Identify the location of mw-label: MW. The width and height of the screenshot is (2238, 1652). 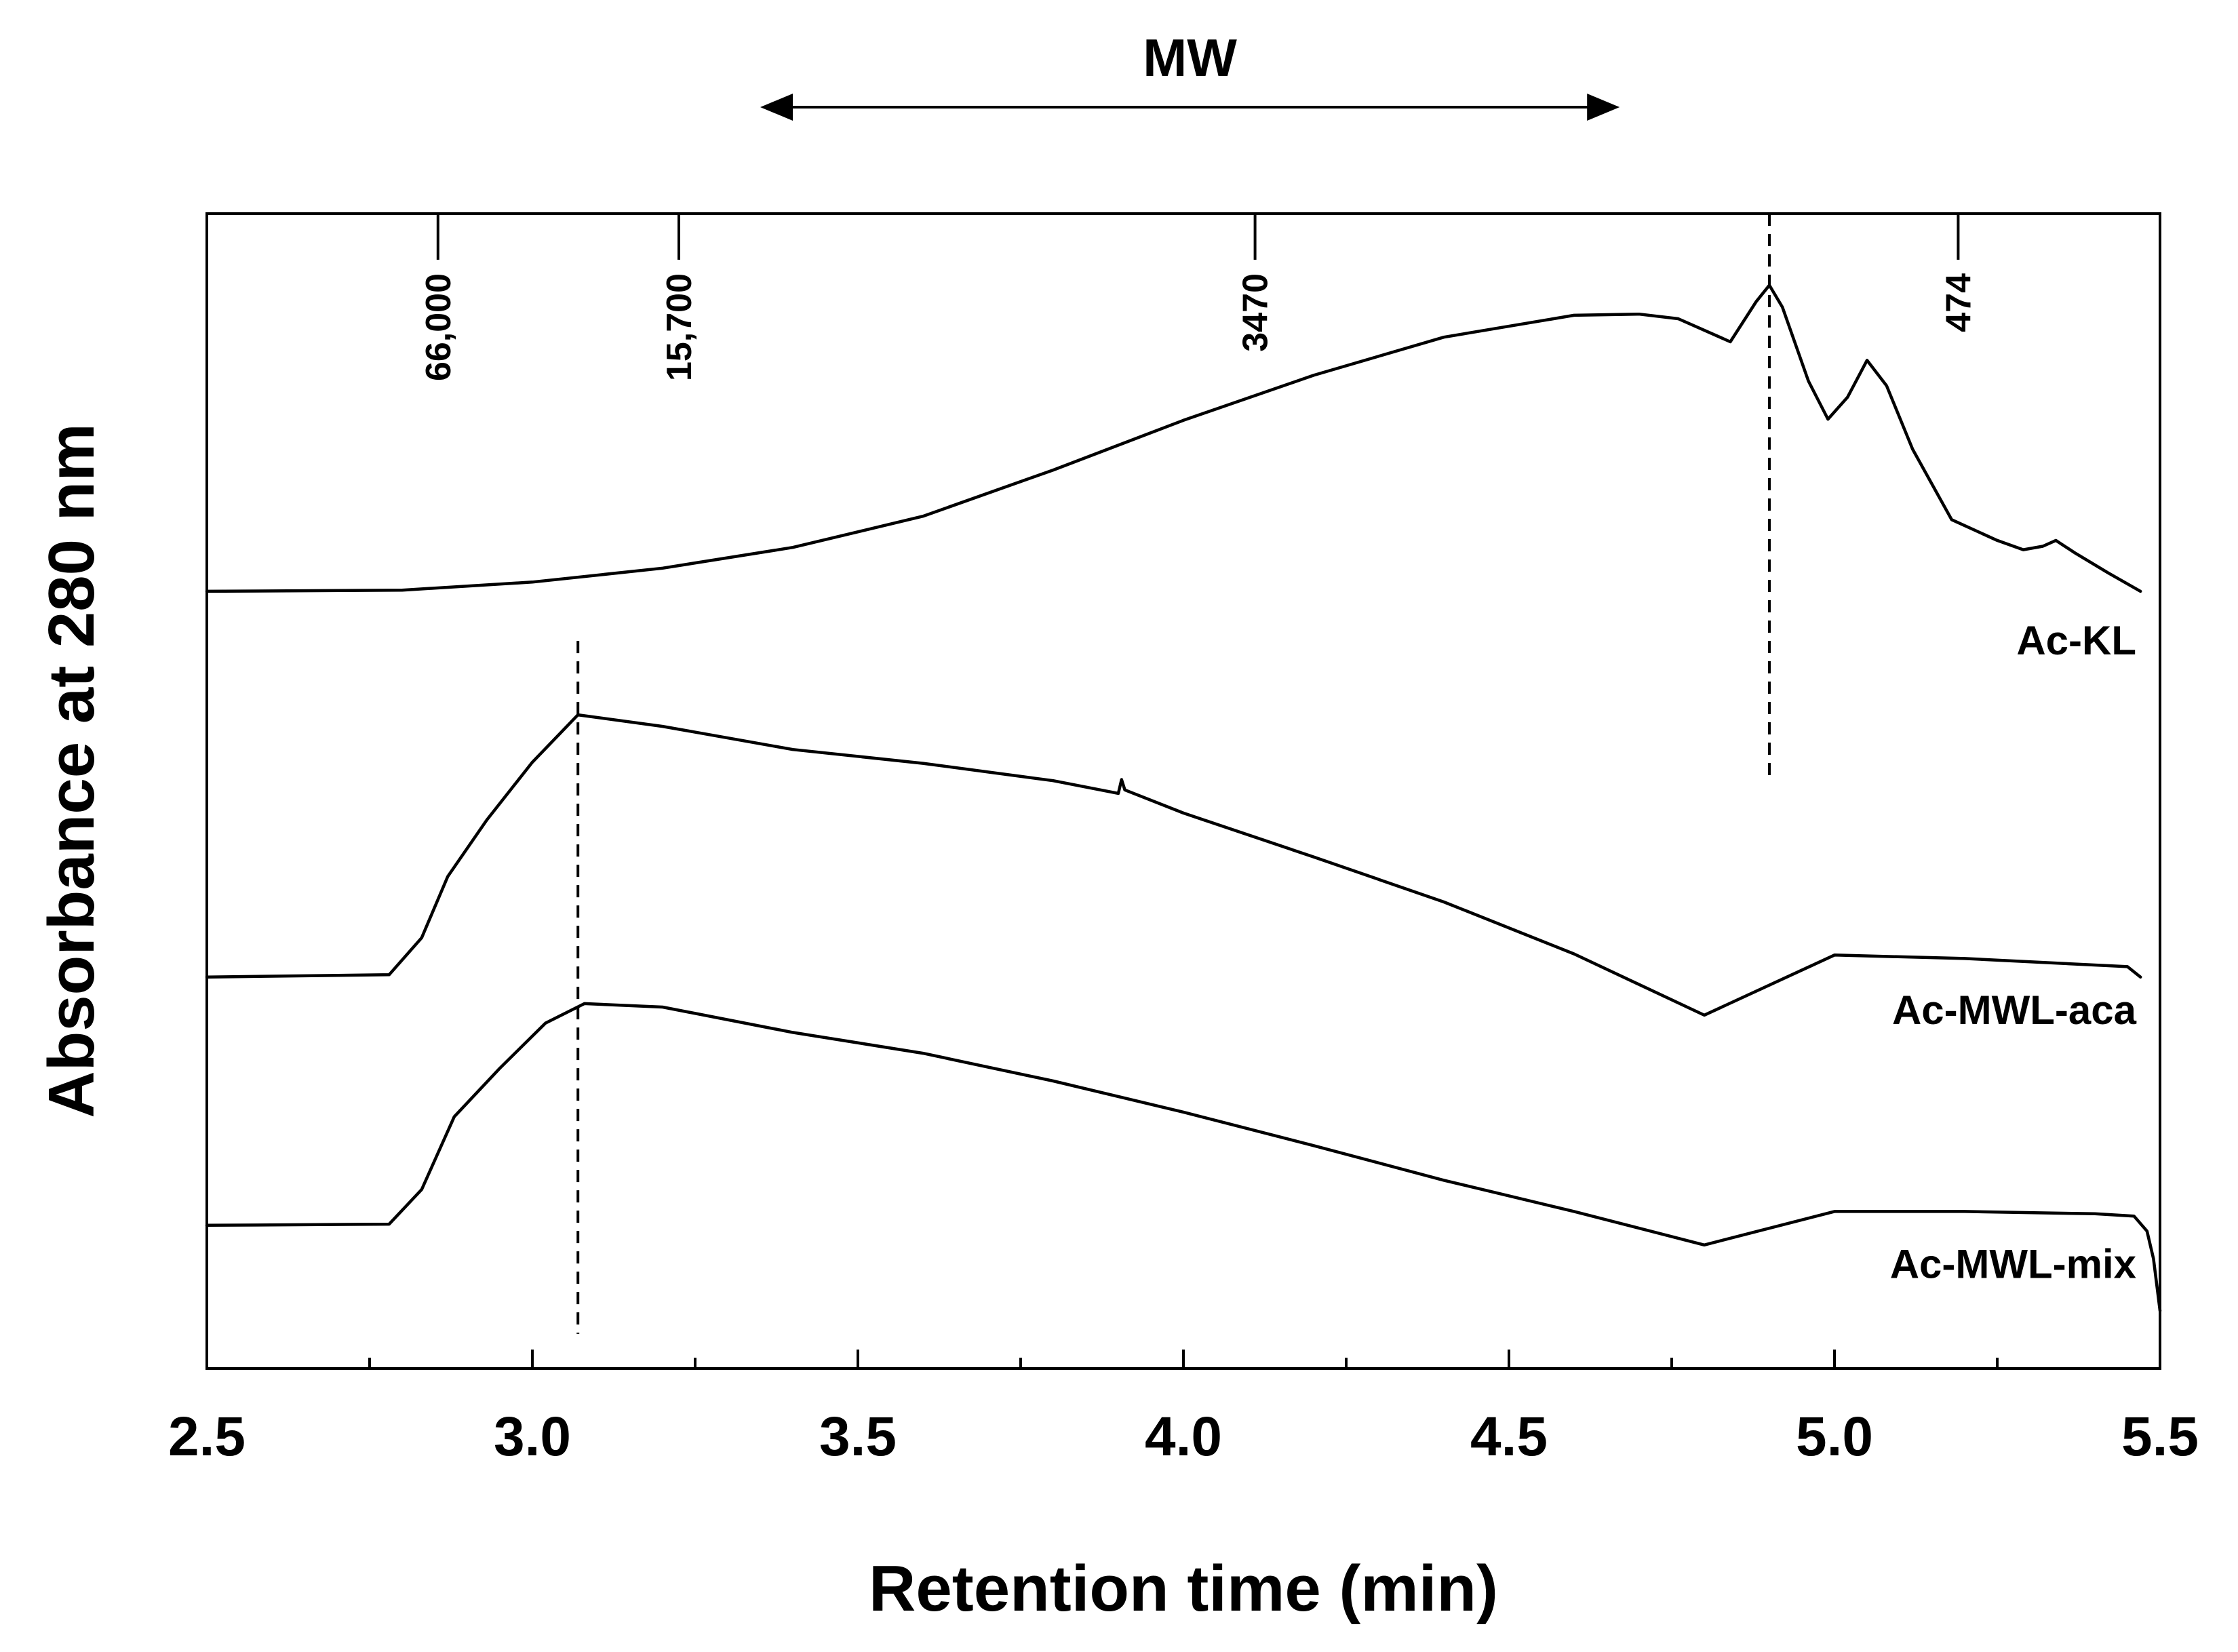
(1190, 57).